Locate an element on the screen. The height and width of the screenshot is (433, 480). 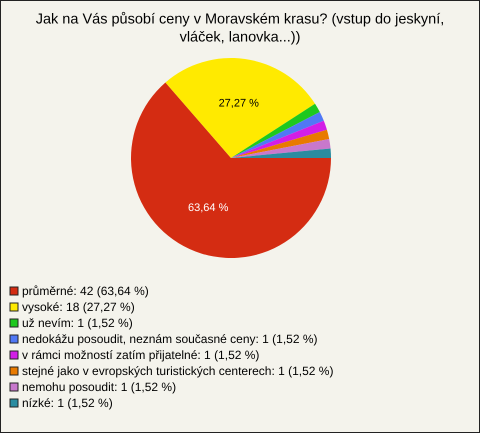
legend-label: nedokážu posoudit, neznám současné ceny: 1 (1,52 %) is located at coordinates (170, 339).